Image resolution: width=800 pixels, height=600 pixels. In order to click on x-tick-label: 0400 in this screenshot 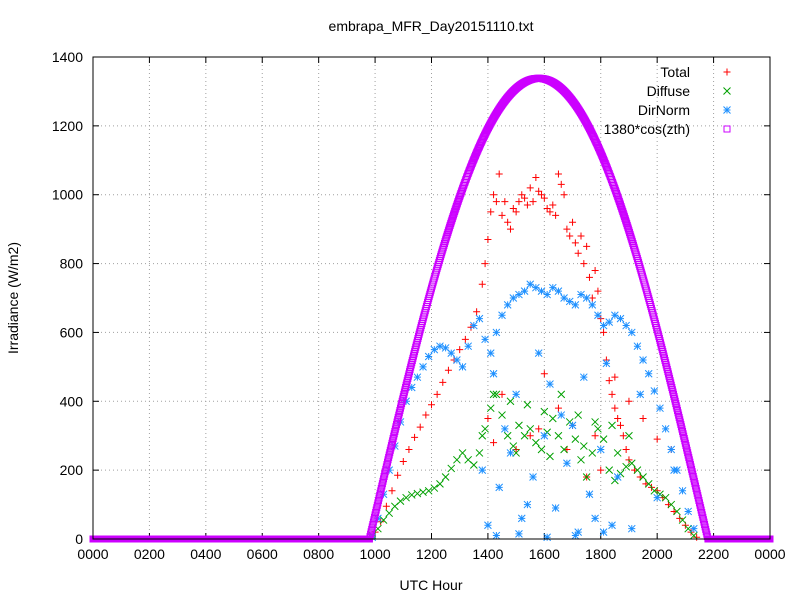, I will do `click(205, 554)`.